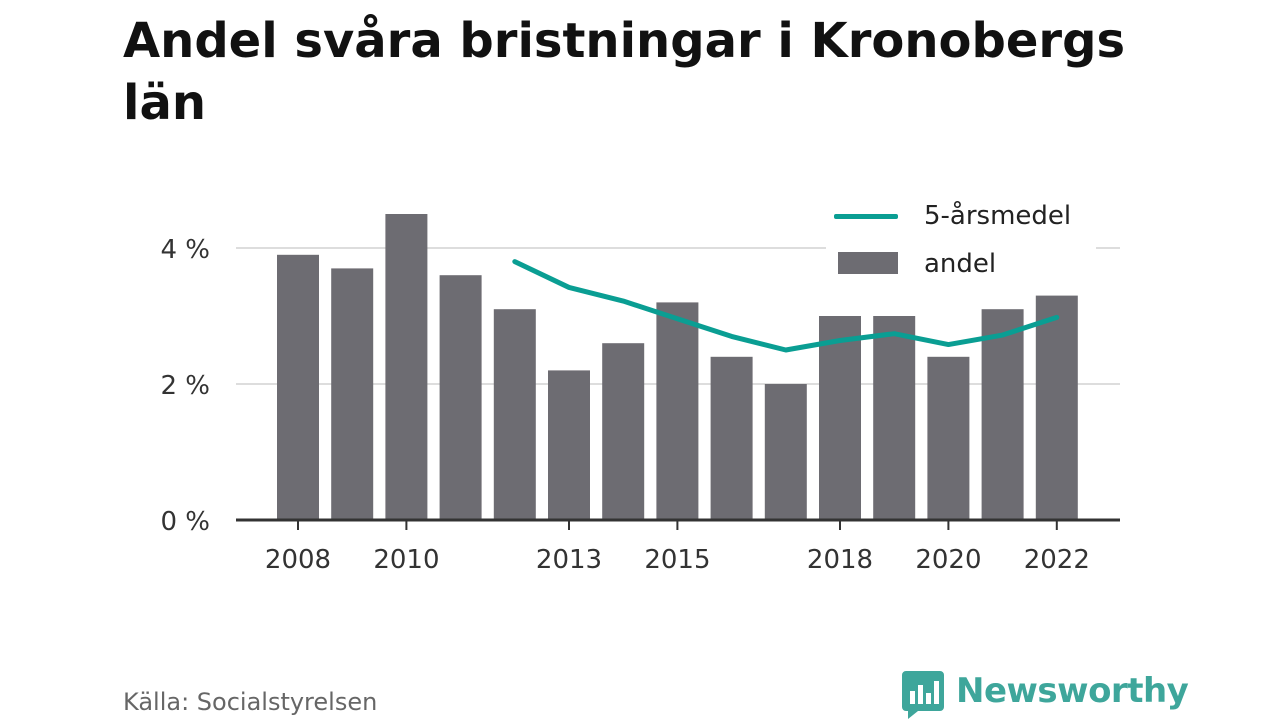  What do you see at coordinates (1072, 691) in the screenshot?
I see `brand-name: Newsworthy` at bounding box center [1072, 691].